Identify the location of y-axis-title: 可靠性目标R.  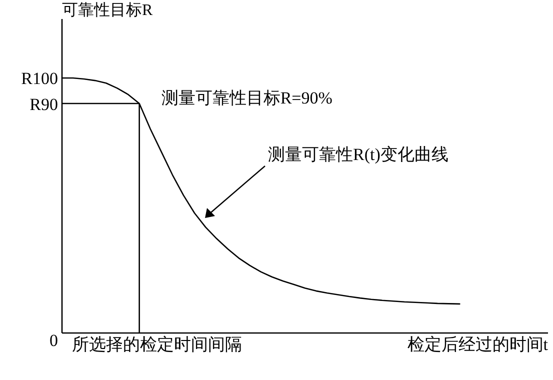
(107, 10).